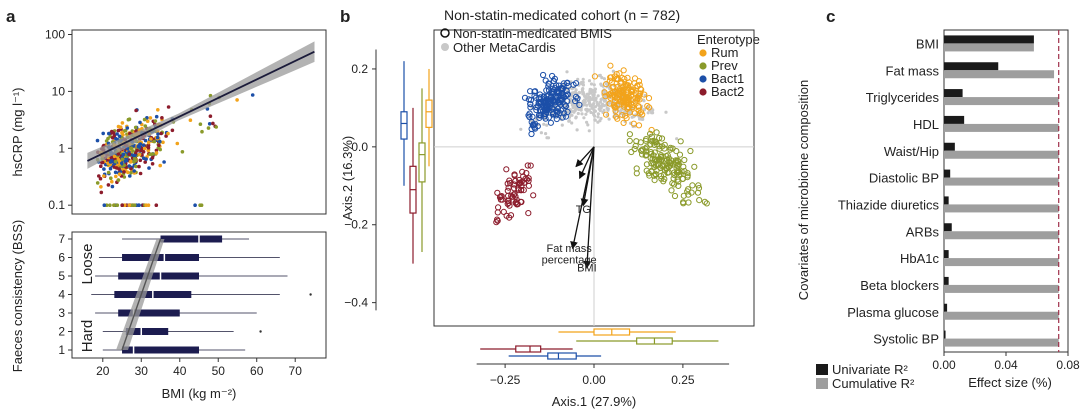 Image resolution: width=1080 pixels, height=413 pixels. What do you see at coordinates (345, 16) in the screenshot?
I see `panel-label-b: b` at bounding box center [345, 16].